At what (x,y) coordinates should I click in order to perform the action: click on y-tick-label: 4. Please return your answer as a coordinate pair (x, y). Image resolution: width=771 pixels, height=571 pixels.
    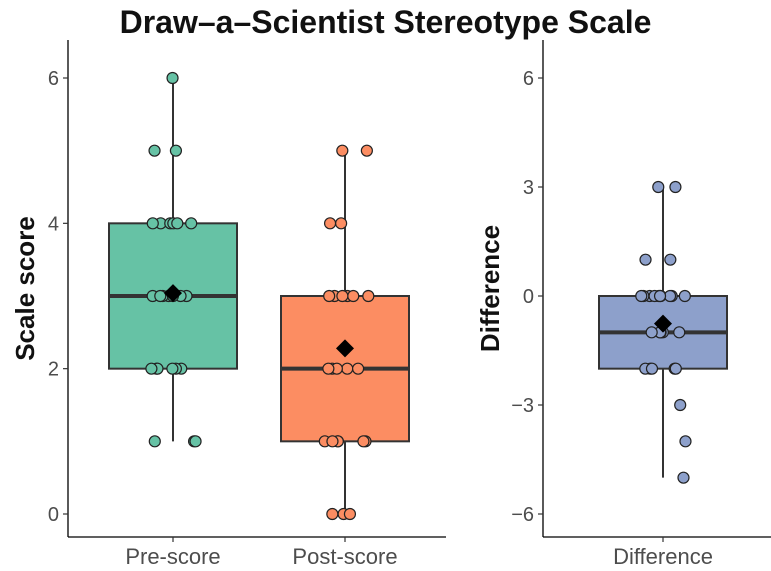
    Looking at the image, I should click on (53, 224).